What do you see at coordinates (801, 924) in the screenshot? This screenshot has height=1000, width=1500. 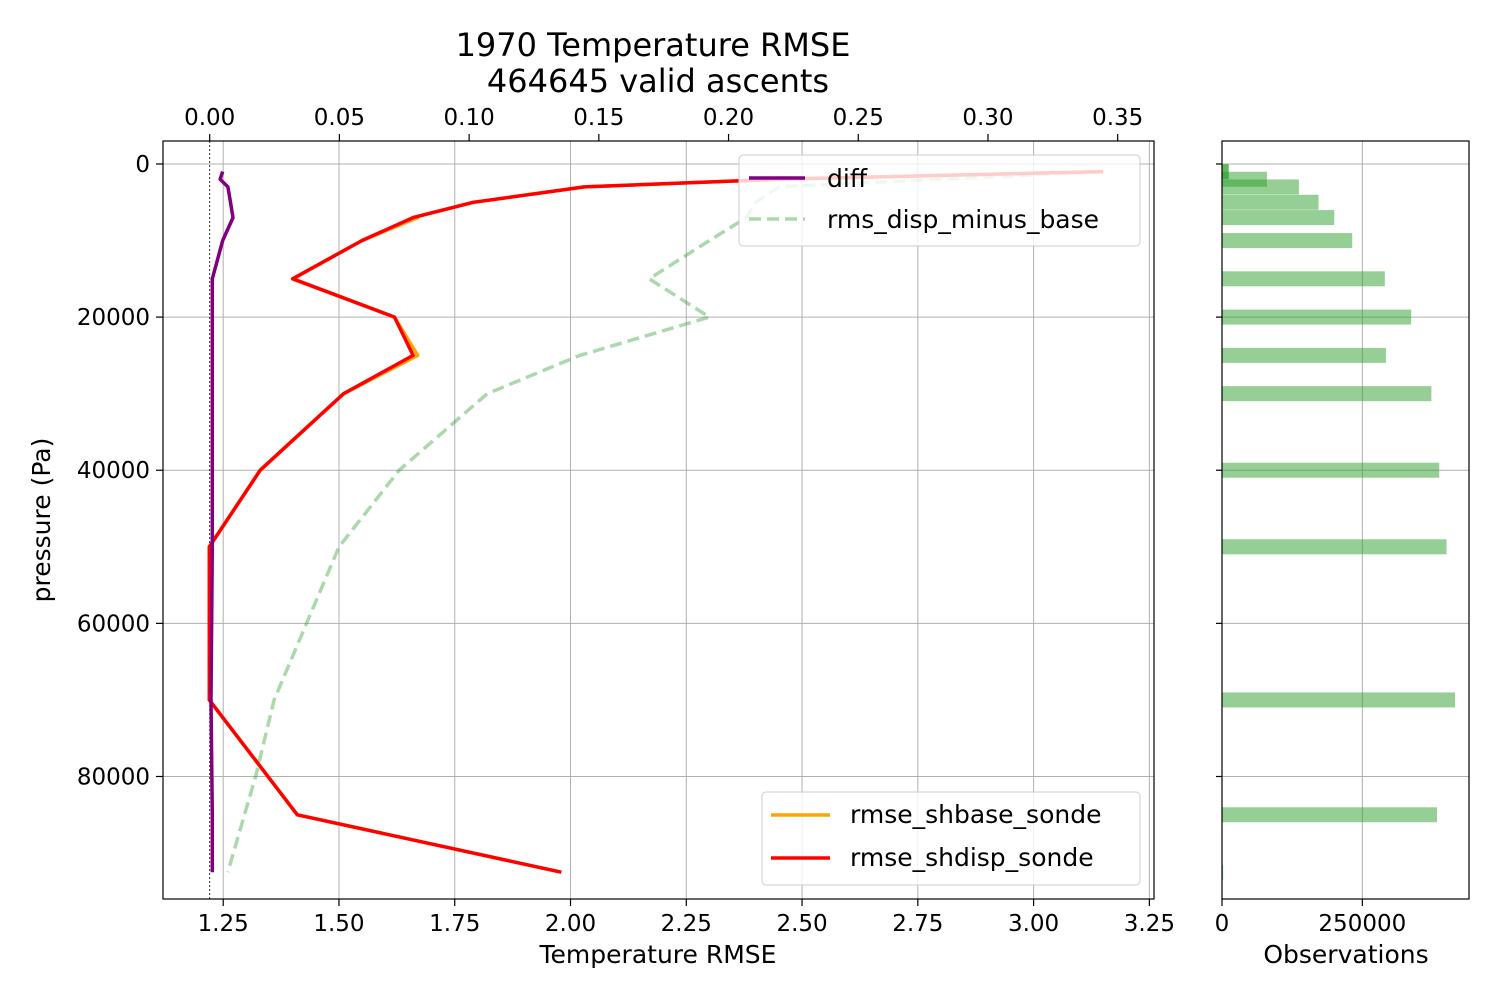 I see `bottom-tick-label-5: 2.50` at bounding box center [801, 924].